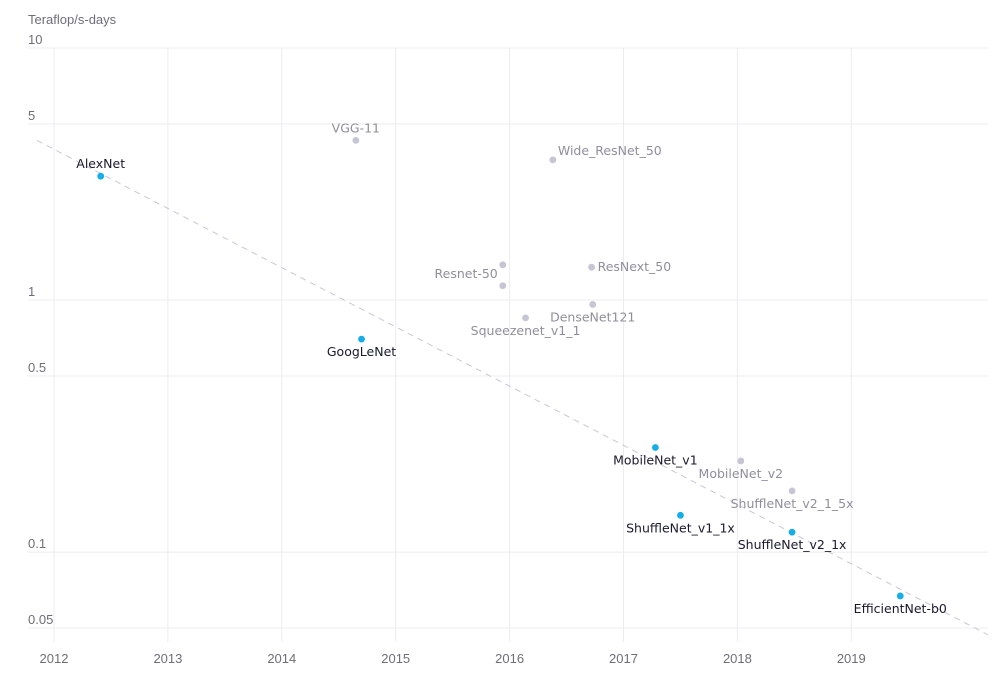 Image resolution: width=992 pixels, height=676 pixels. What do you see at coordinates (167, 658) in the screenshot?
I see `x-tick-label: 2013` at bounding box center [167, 658].